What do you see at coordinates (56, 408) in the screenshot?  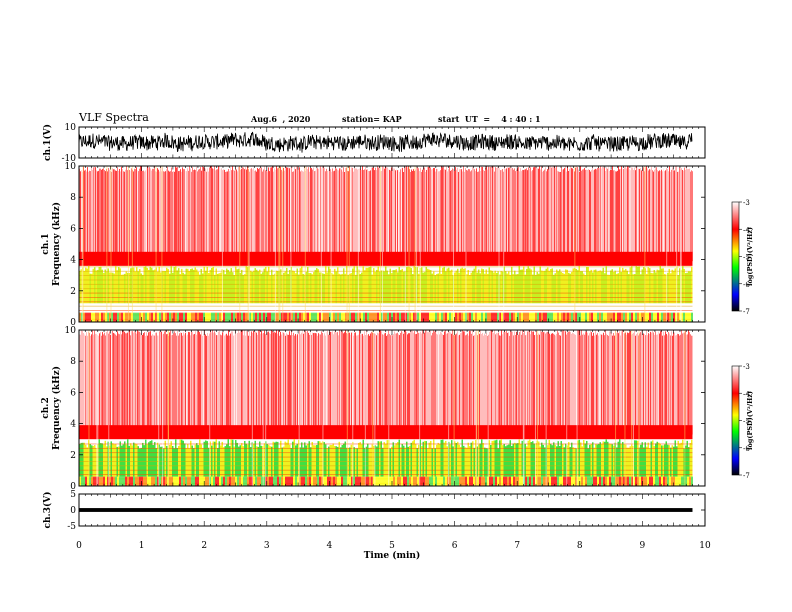 I see `ch2-spec-ylabel-line2: Frequency (kHz)` at bounding box center [56, 408].